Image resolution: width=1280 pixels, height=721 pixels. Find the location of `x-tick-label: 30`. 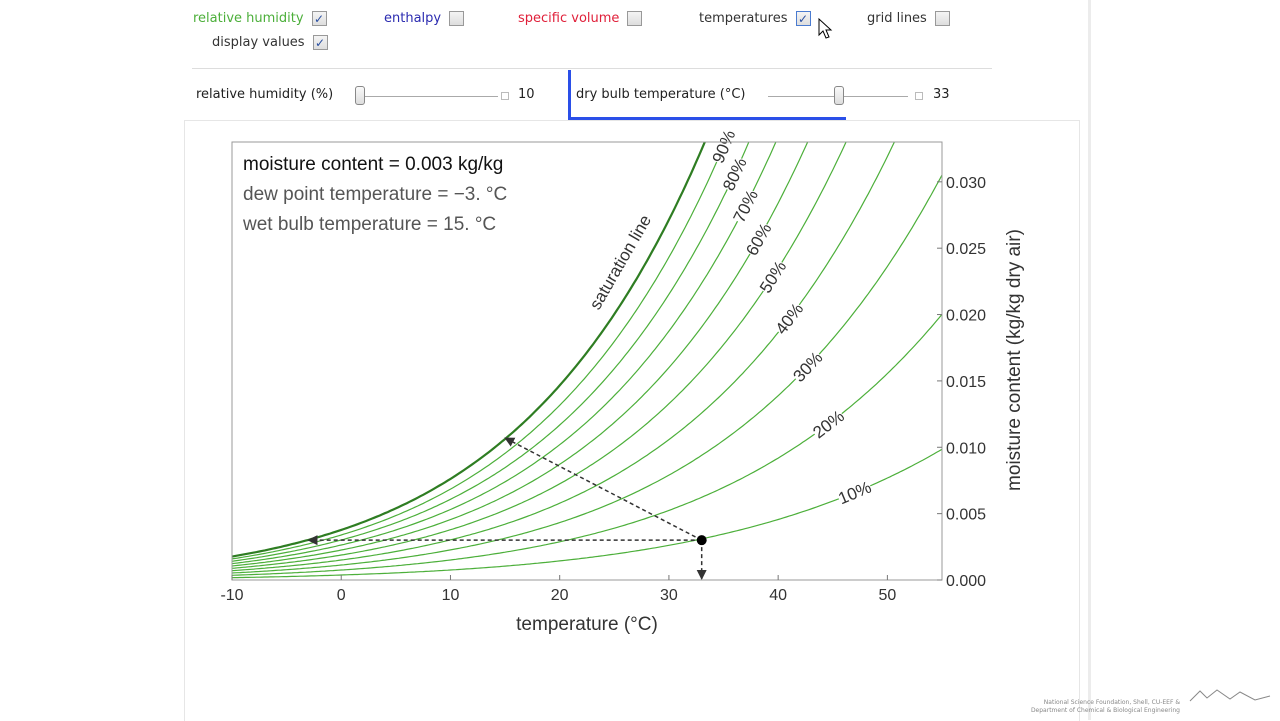

x-tick-label: 30 is located at coordinates (669, 595).